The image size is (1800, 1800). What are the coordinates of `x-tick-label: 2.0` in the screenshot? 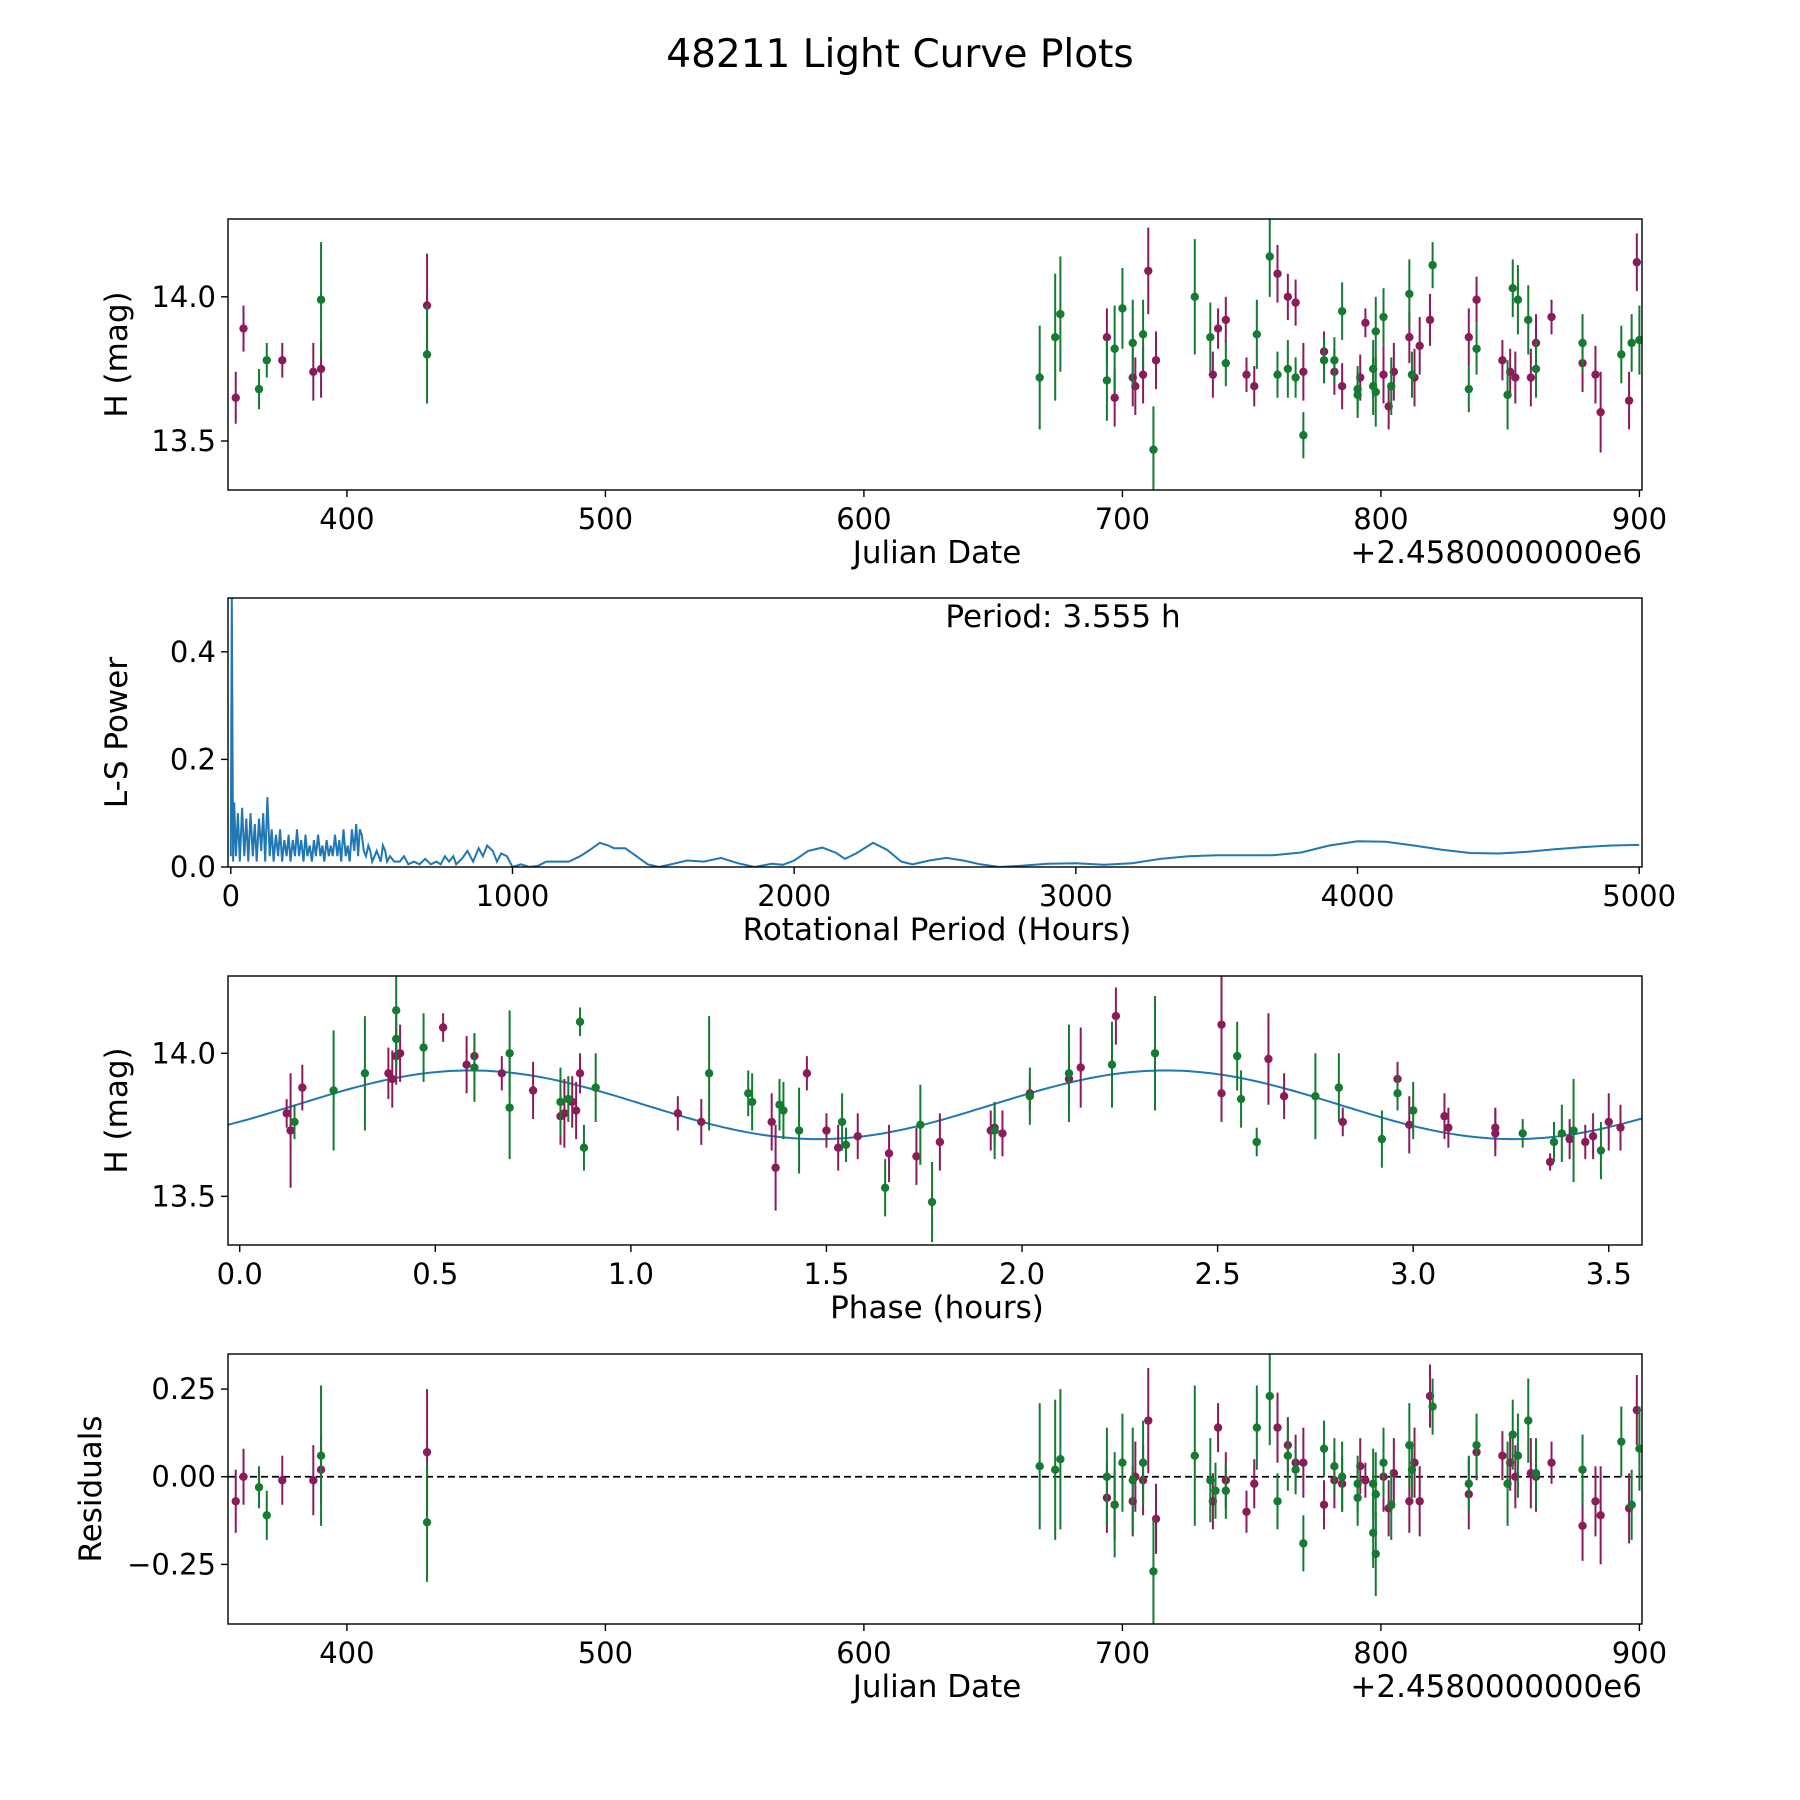 It's located at (1022, 1274).